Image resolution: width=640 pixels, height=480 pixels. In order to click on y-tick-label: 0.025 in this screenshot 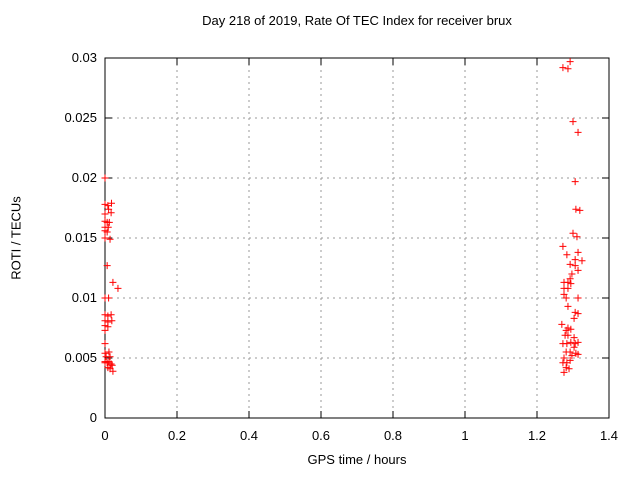, I will do `click(80, 117)`.